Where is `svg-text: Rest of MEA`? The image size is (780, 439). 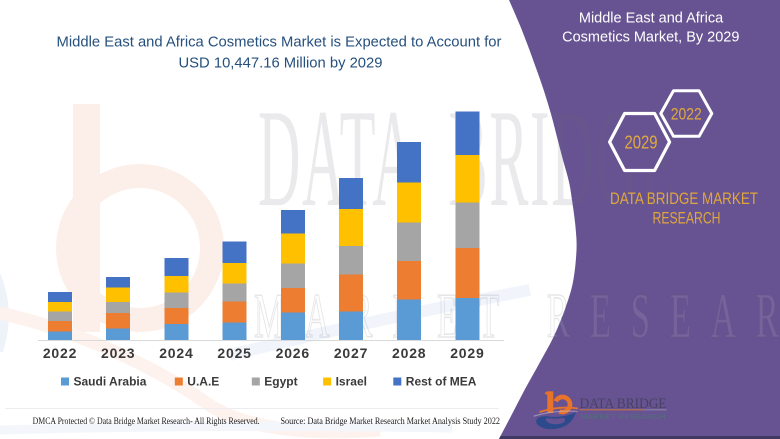
svg-text: Rest of MEA is located at coordinates (441, 382).